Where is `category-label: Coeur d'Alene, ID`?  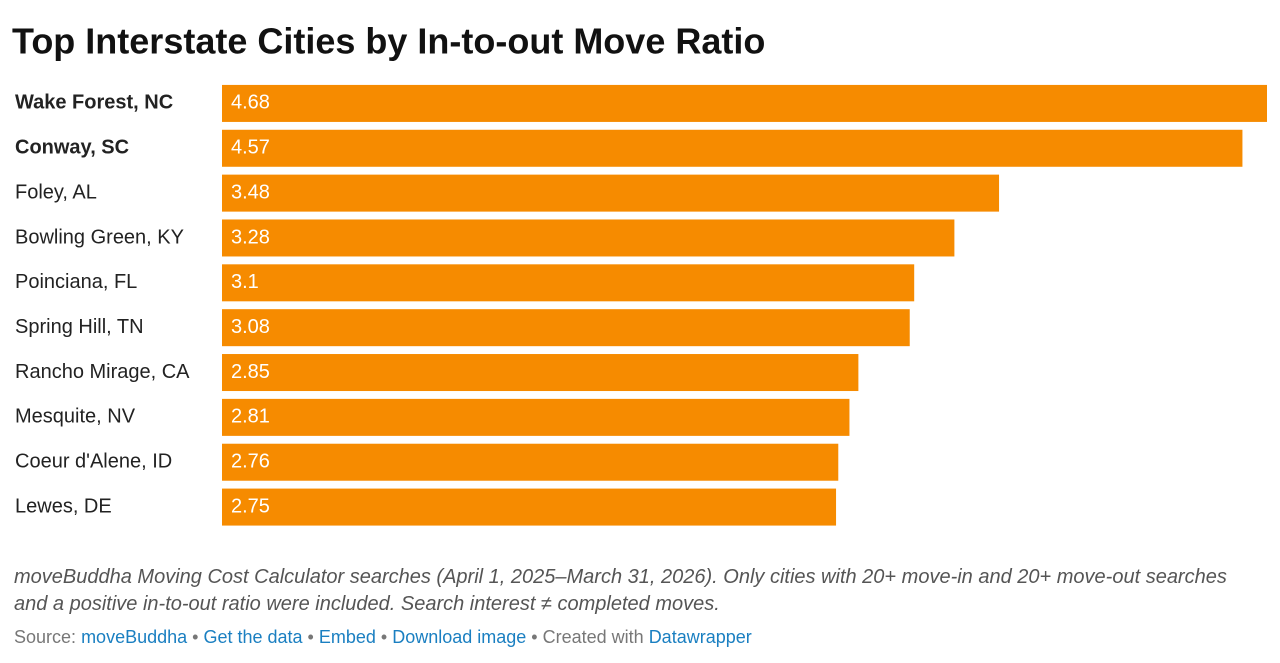
category-label: Coeur d'Alene, ID is located at coordinates (93, 462).